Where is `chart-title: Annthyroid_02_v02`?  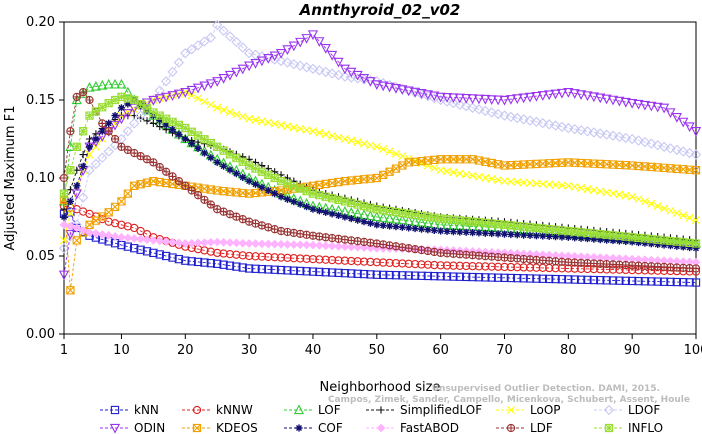 chart-title: Annthyroid_02_v02 is located at coordinates (380, 10).